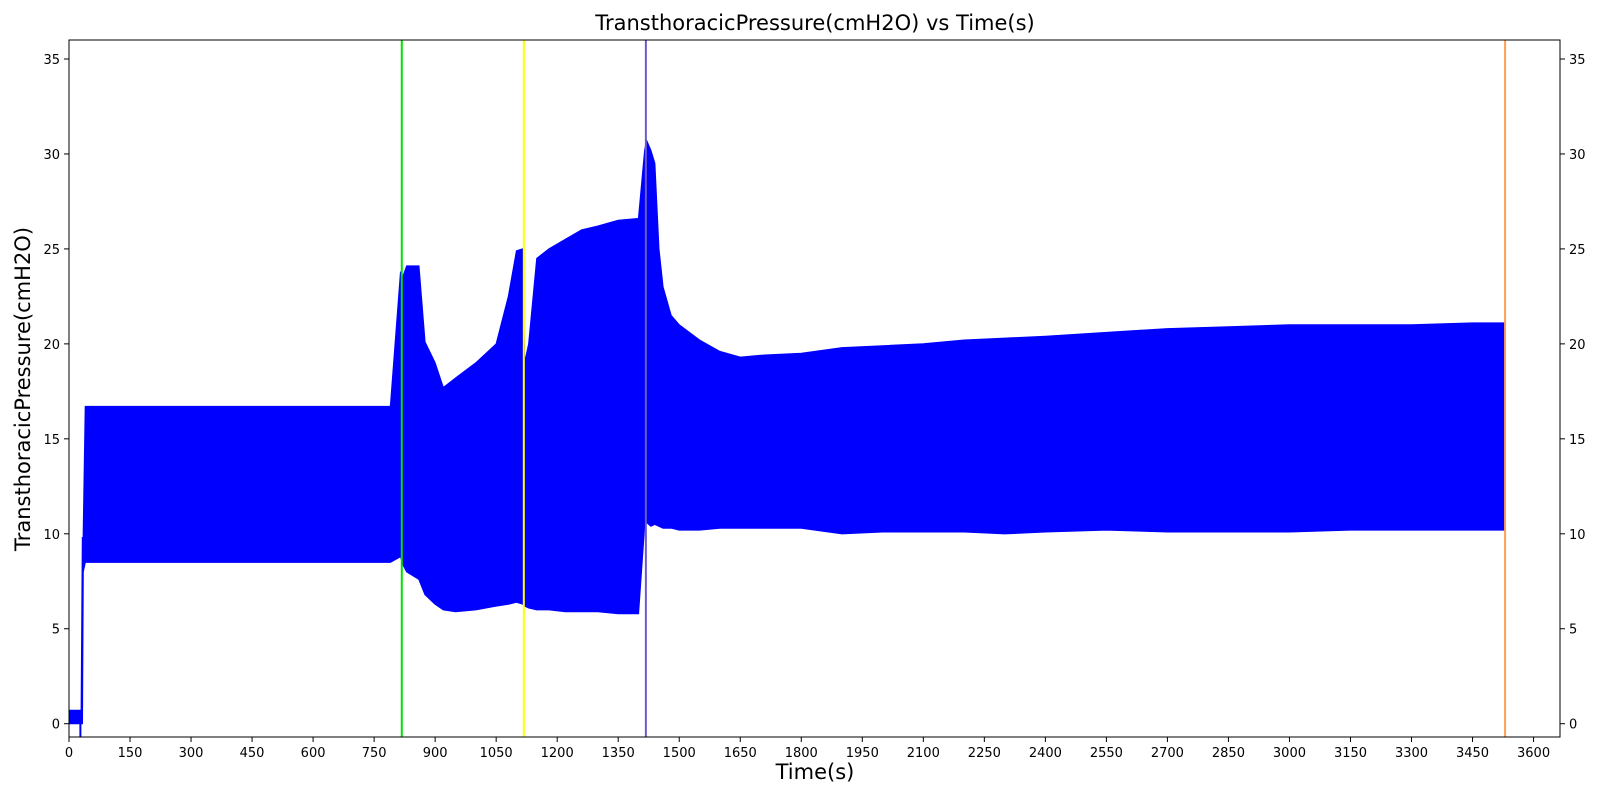 The height and width of the screenshot is (800, 1600). What do you see at coordinates (1106, 753) in the screenshot?
I see `x-tick-label: 2550` at bounding box center [1106, 753].